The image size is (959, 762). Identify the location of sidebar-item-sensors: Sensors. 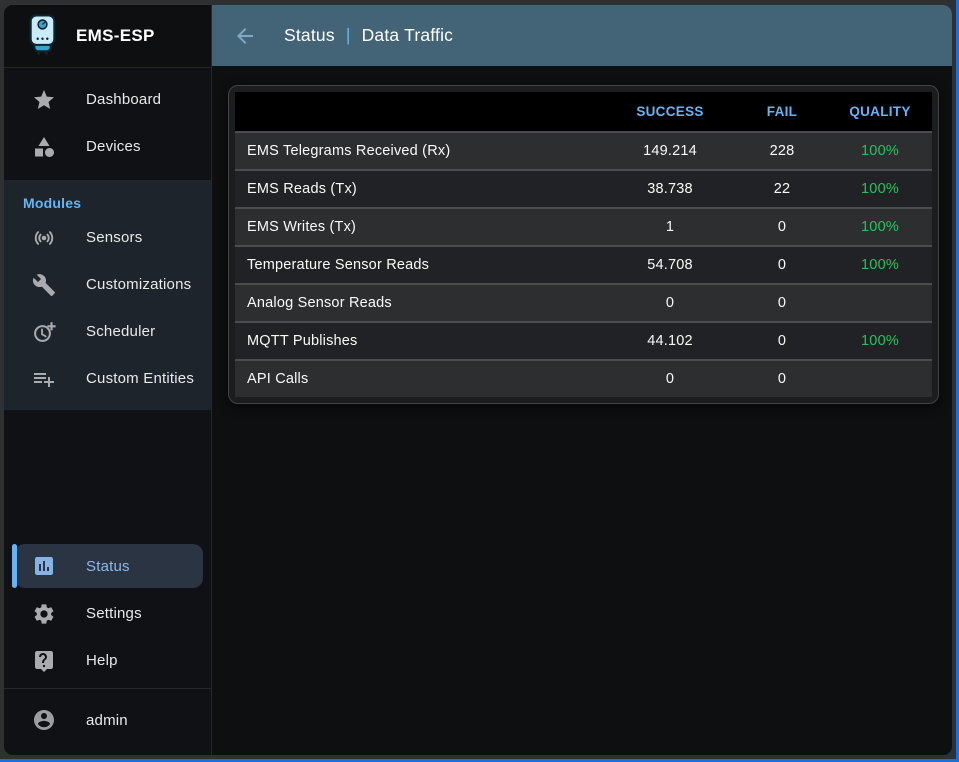
(107, 237).